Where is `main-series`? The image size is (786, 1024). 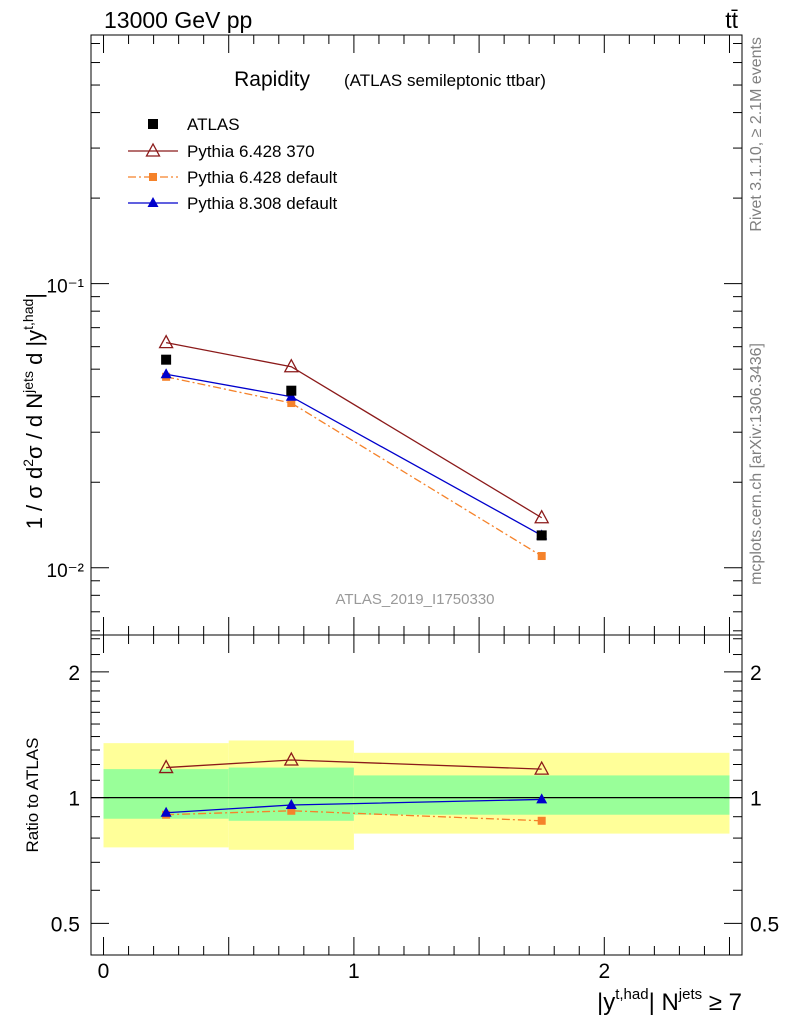 main-series is located at coordinates (354, 447).